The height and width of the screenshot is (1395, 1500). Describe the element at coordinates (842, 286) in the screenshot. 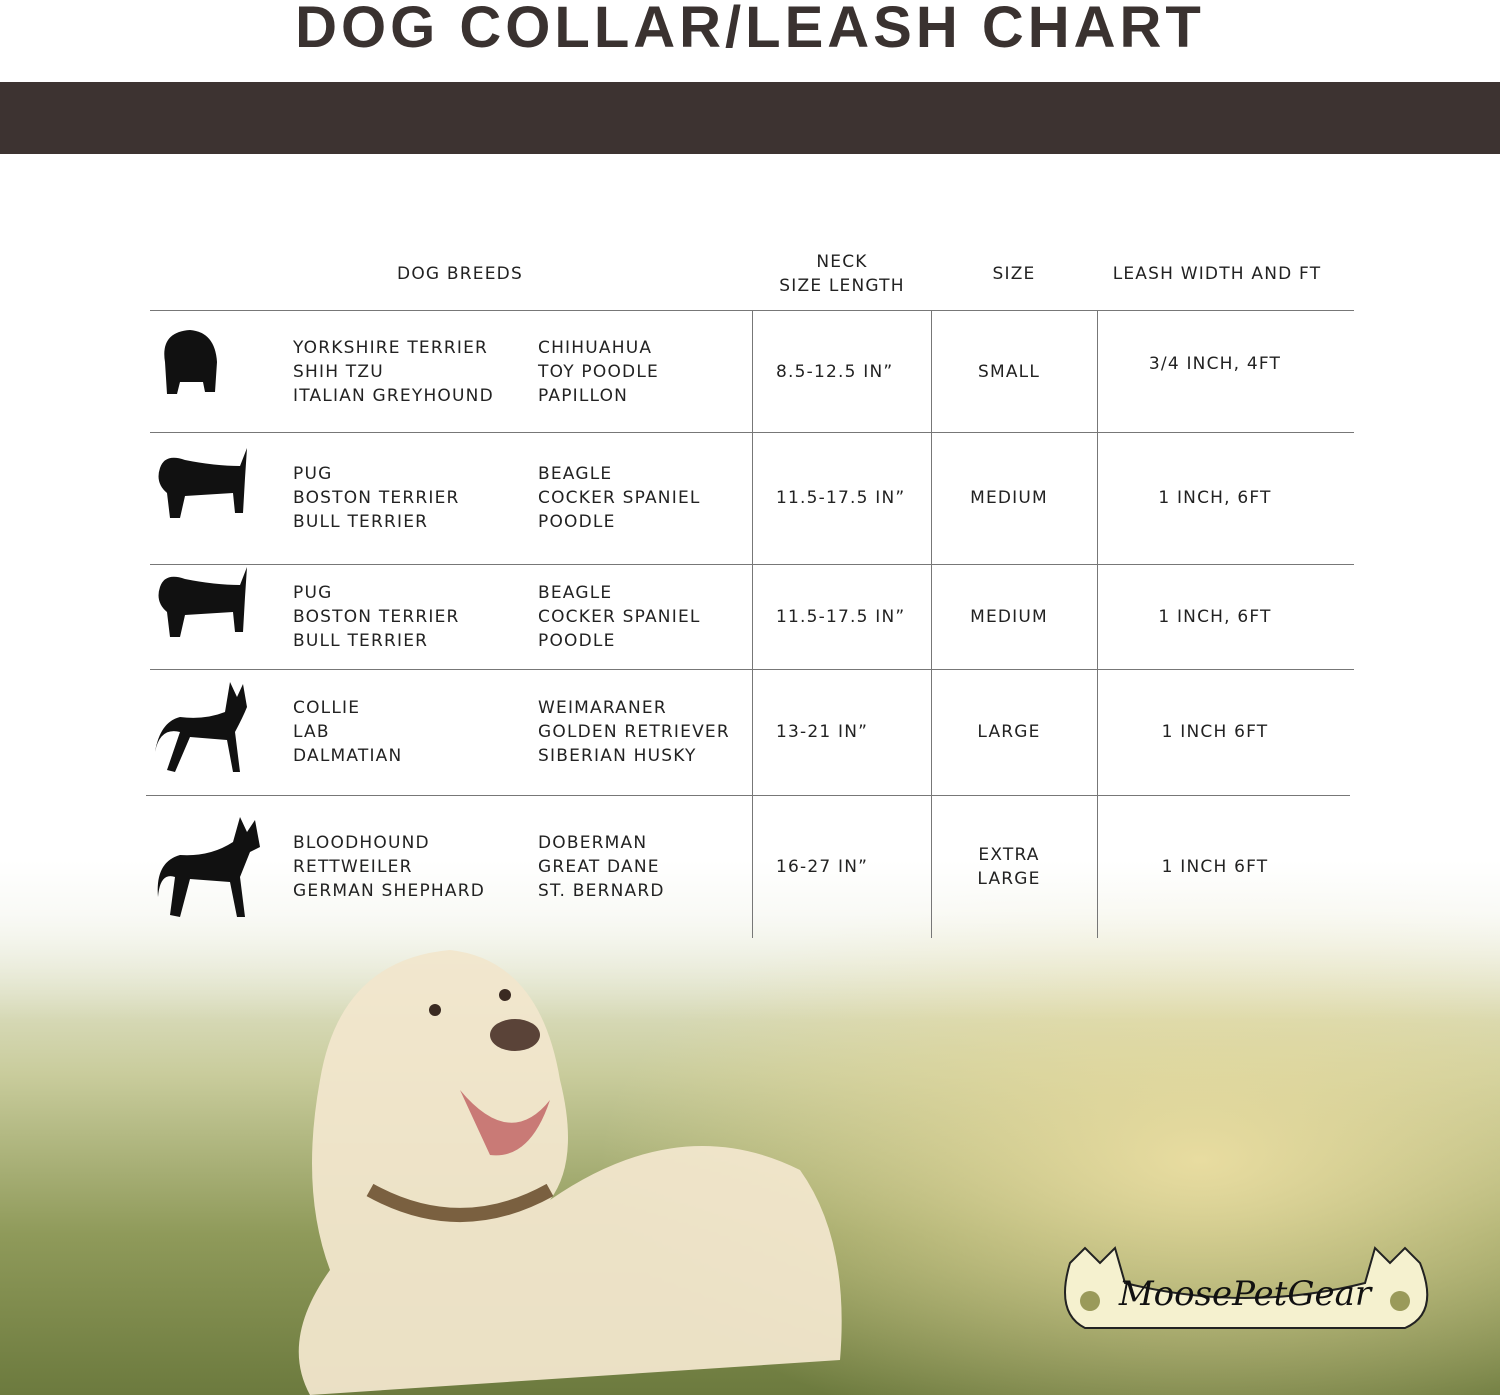

I see `header-neck-line2: SIZE LENGTH` at that location.